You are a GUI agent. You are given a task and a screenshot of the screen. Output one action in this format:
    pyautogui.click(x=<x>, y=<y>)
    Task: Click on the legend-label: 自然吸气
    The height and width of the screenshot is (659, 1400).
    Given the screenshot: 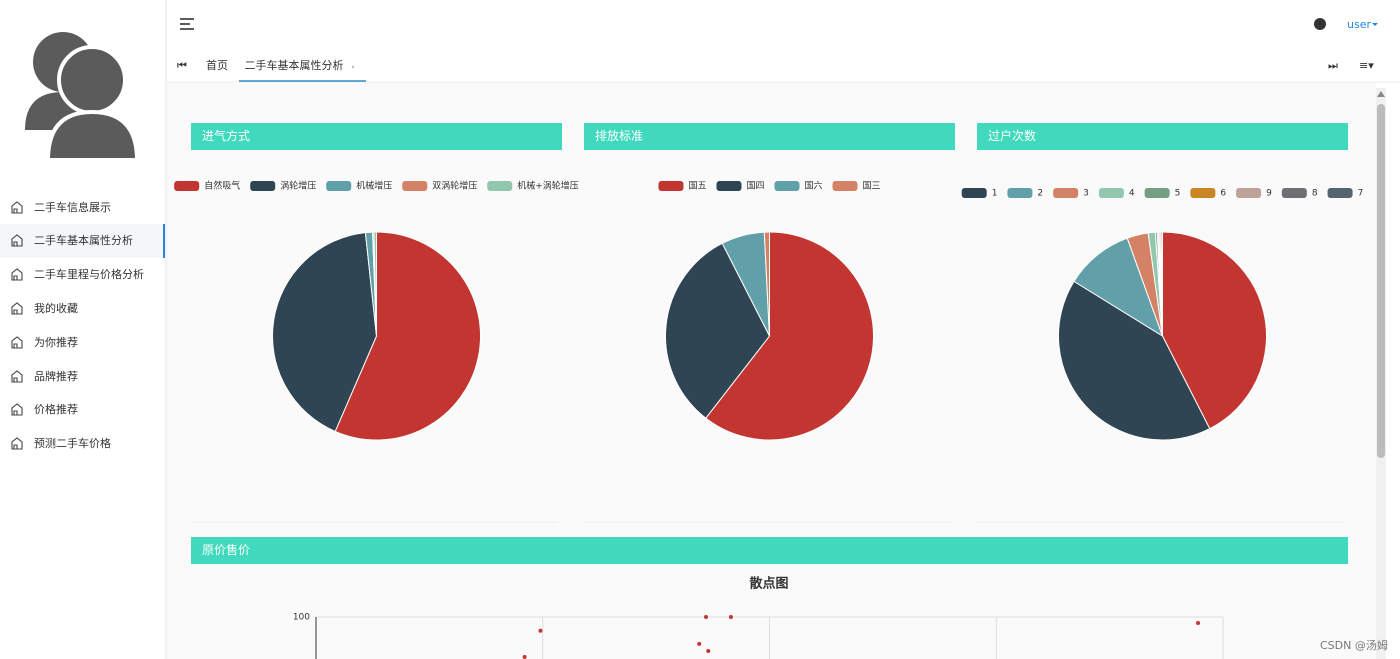 What is the action you would take?
    pyautogui.click(x=222, y=186)
    